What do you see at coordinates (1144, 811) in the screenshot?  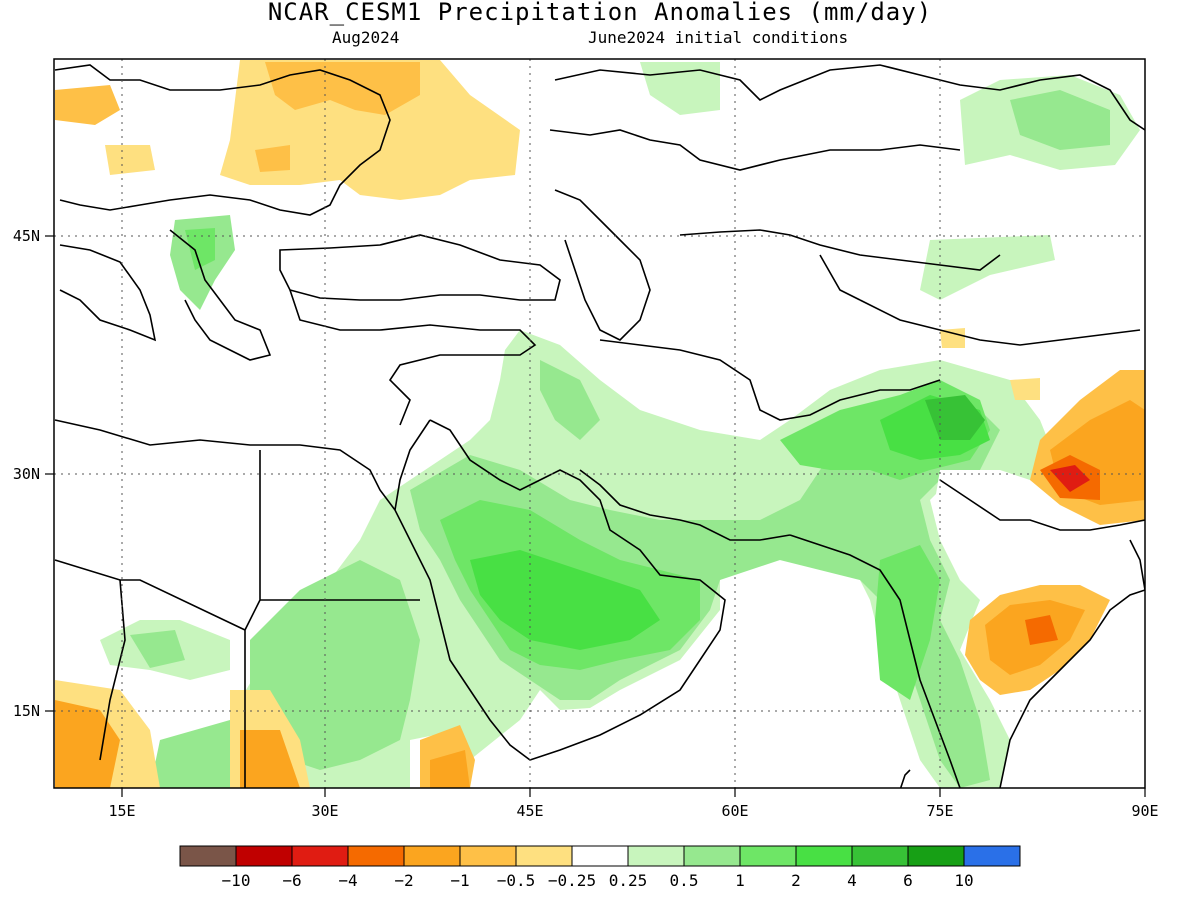 I see `lon-label: 90E` at bounding box center [1144, 811].